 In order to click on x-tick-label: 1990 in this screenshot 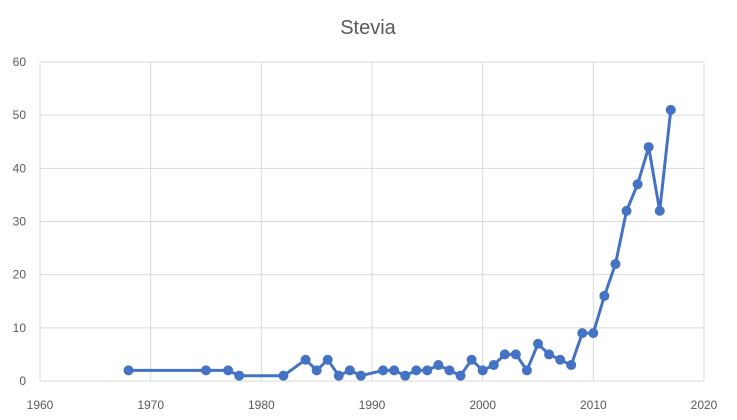, I will do `click(372, 405)`.